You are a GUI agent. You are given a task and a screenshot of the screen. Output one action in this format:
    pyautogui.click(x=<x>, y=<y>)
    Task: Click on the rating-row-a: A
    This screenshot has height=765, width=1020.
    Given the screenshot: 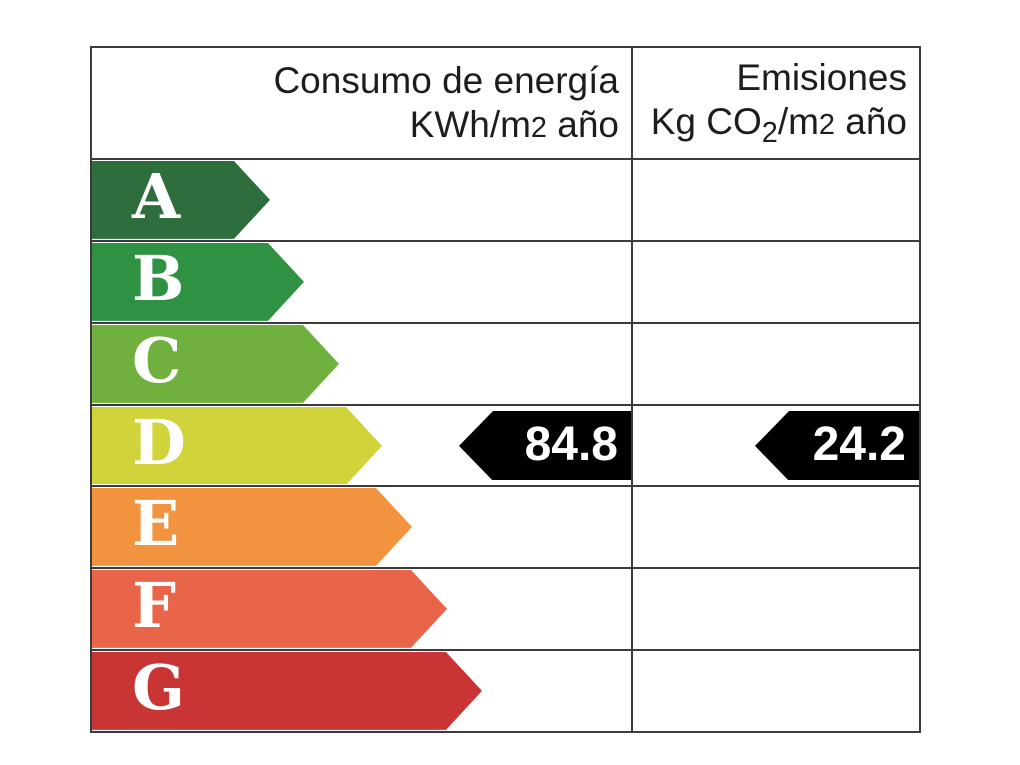 What is the action you would take?
    pyautogui.click(x=505, y=201)
    